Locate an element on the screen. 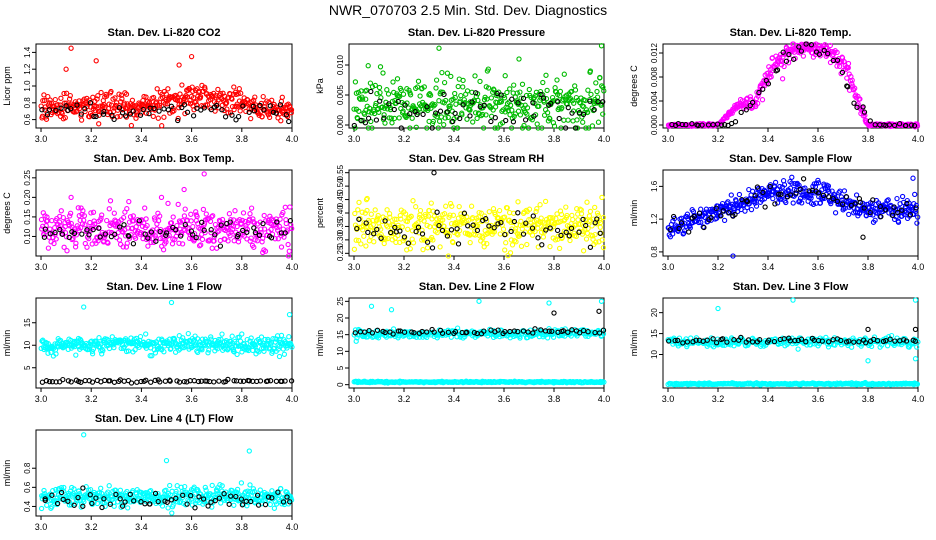  x-tick-label: 3.0 is located at coordinates (354, 139).